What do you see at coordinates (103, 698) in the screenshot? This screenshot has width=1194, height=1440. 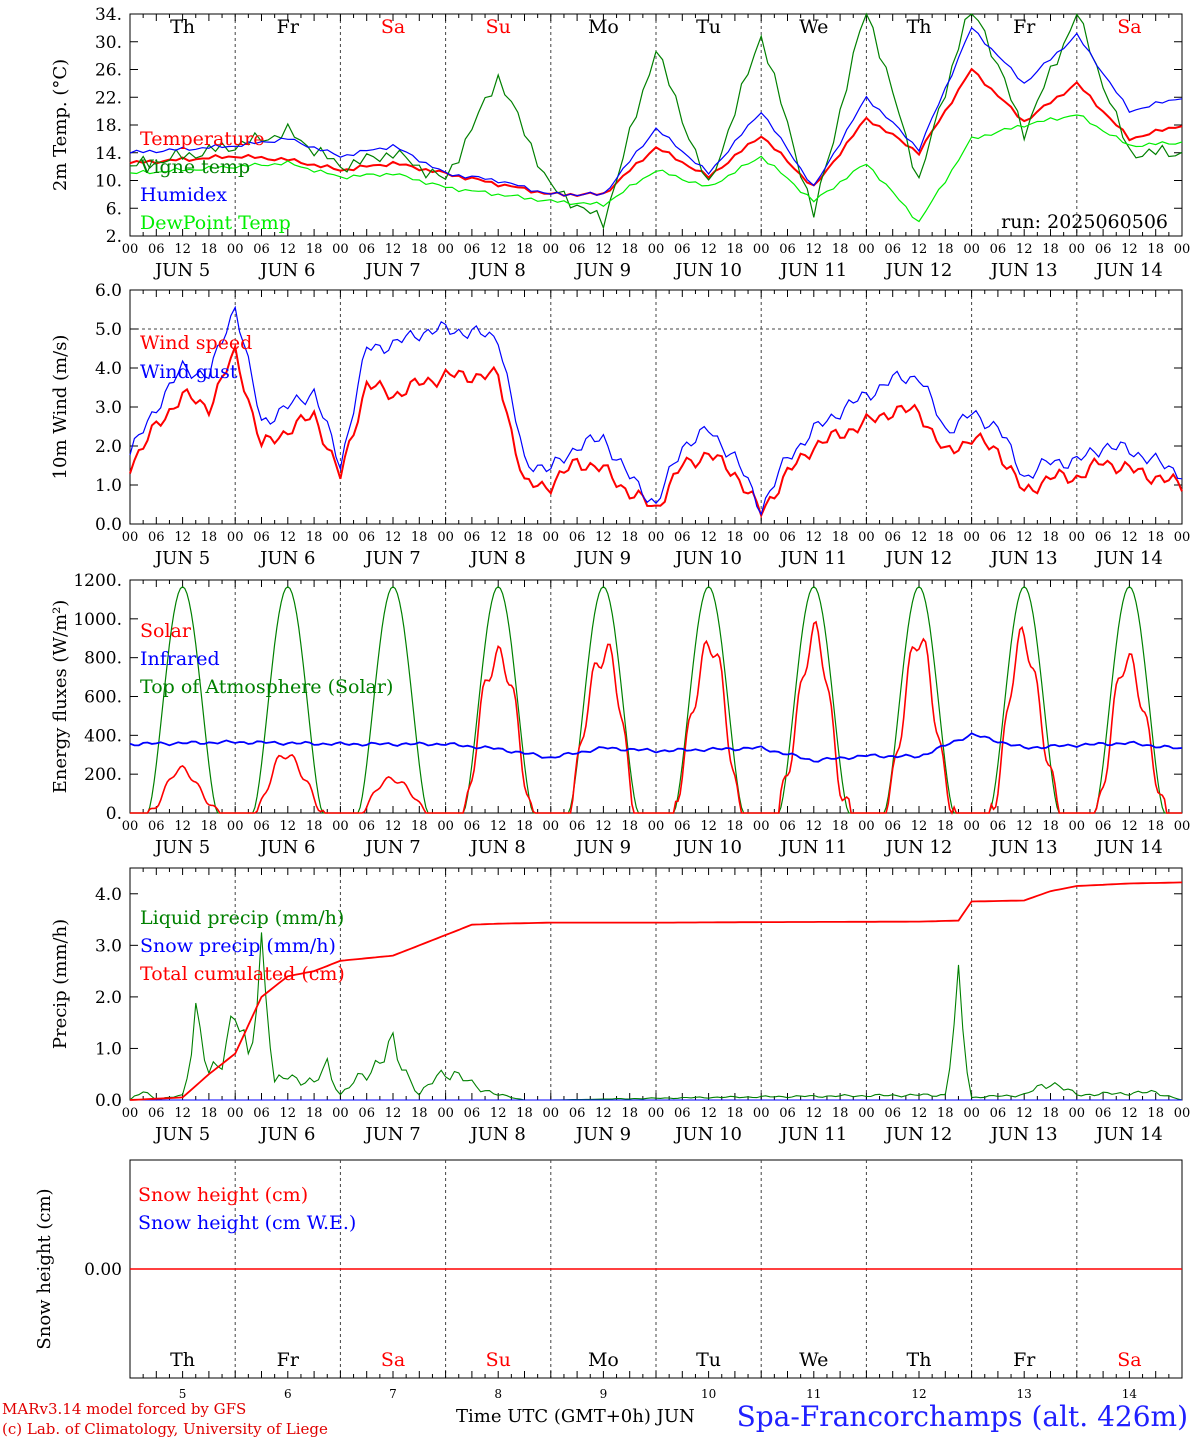 I see `y-tick-label: 600.` at bounding box center [103, 698].